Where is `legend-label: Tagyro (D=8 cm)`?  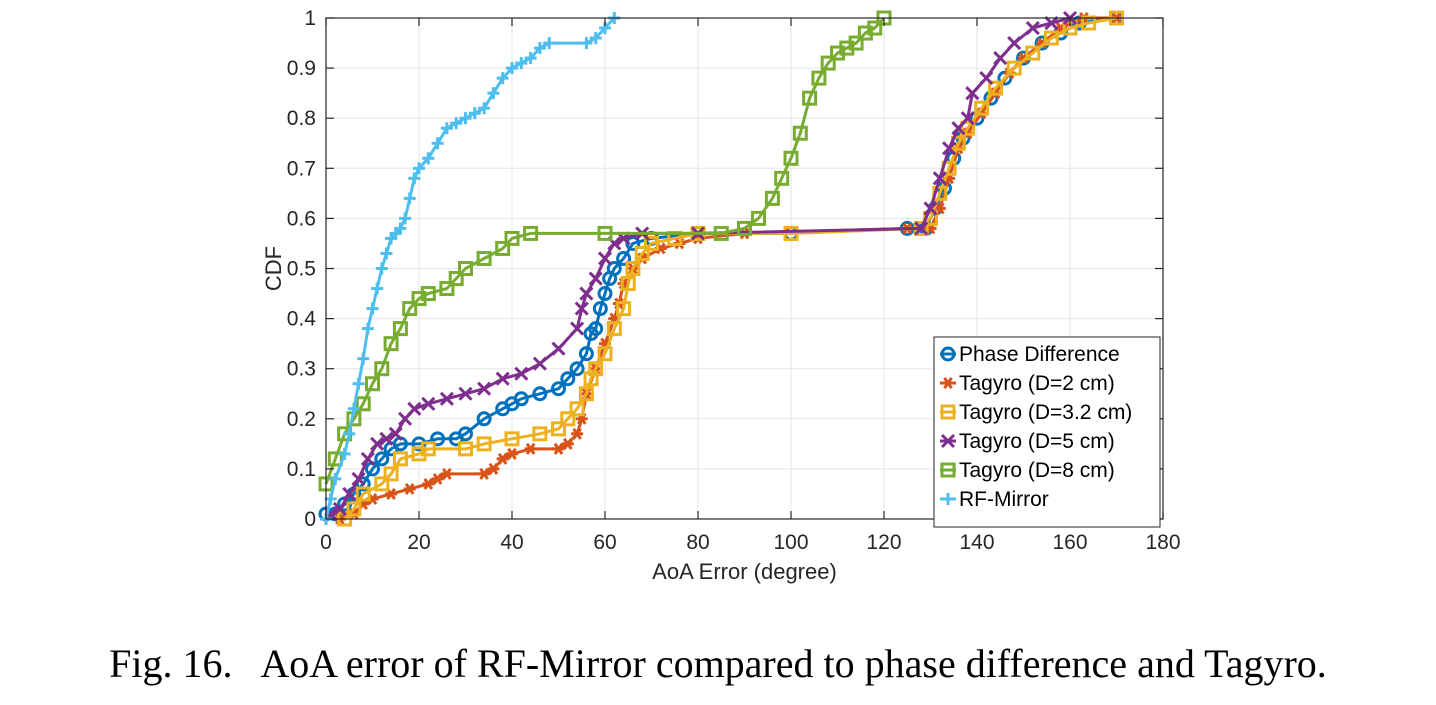 legend-label: Tagyro (D=8 cm) is located at coordinates (1037, 470).